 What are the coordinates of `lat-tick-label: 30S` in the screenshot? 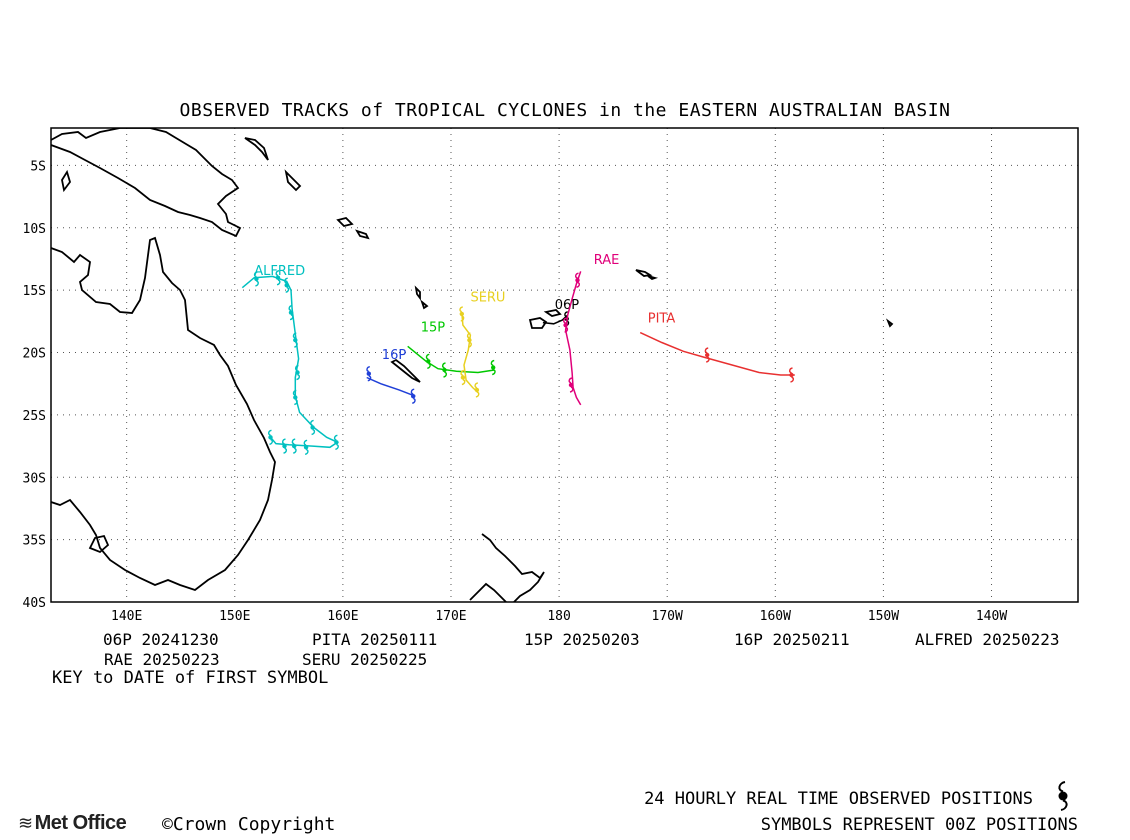 It's located at (34, 478).